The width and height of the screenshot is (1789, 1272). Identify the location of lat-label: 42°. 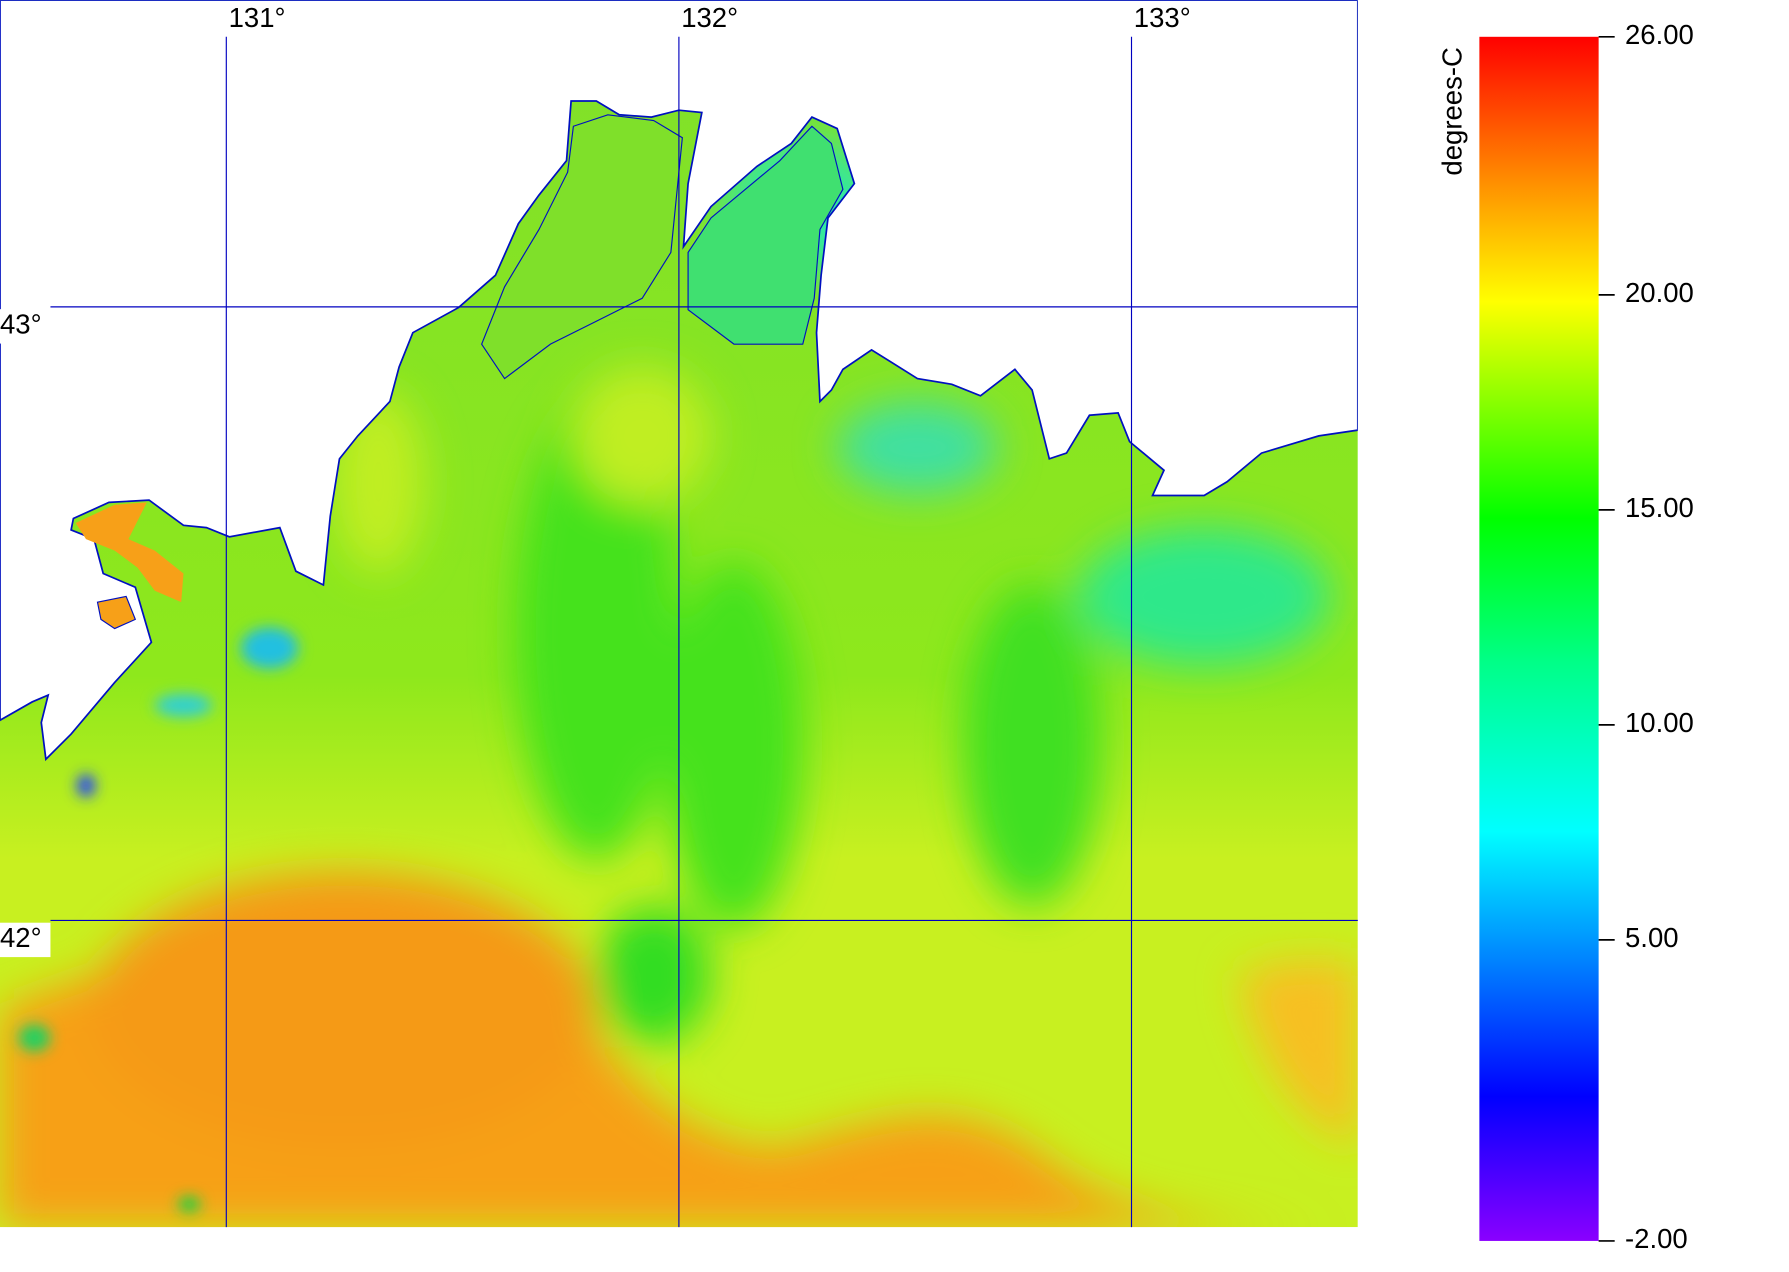
(21, 937).